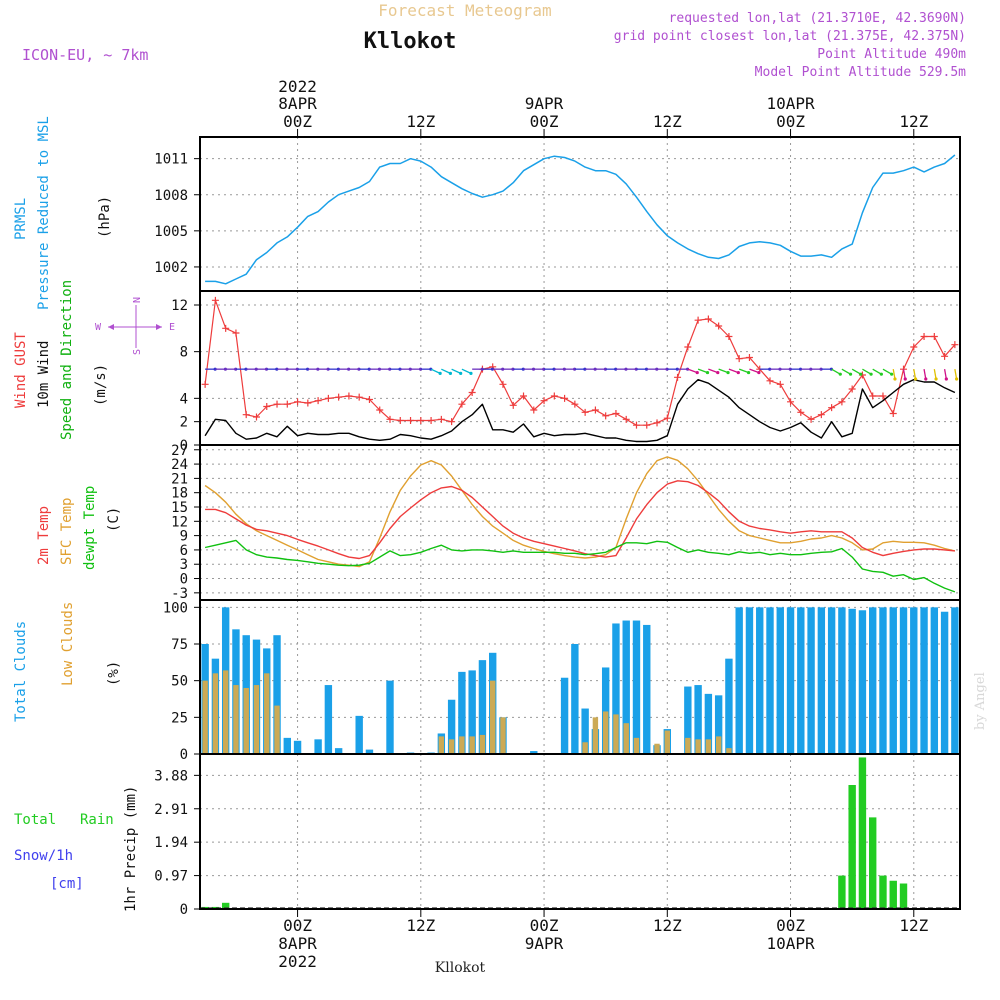 The height and width of the screenshot is (1000, 1000). What do you see at coordinates (67, 360) in the screenshot?
I see `wind-dir-label: Speed and Direction` at bounding box center [67, 360].